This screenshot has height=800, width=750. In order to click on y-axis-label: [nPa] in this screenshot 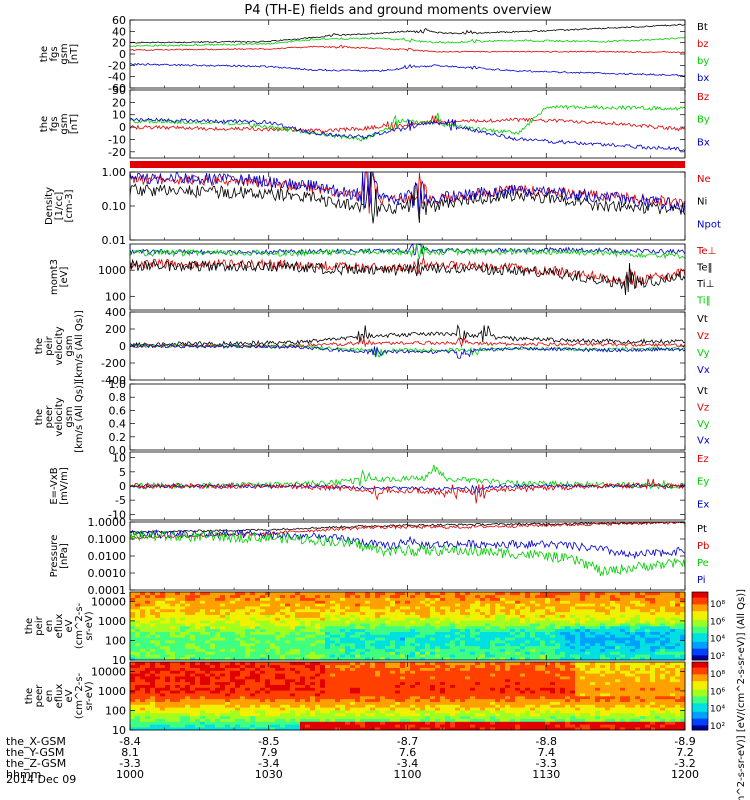, I will do `click(64, 556)`.